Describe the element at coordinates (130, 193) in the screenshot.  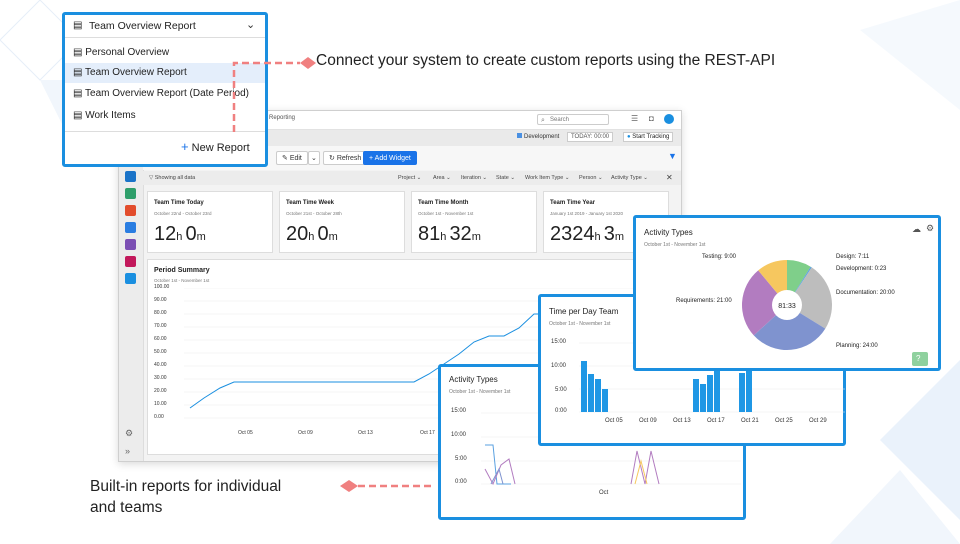
I see `repos-icon` at that location.